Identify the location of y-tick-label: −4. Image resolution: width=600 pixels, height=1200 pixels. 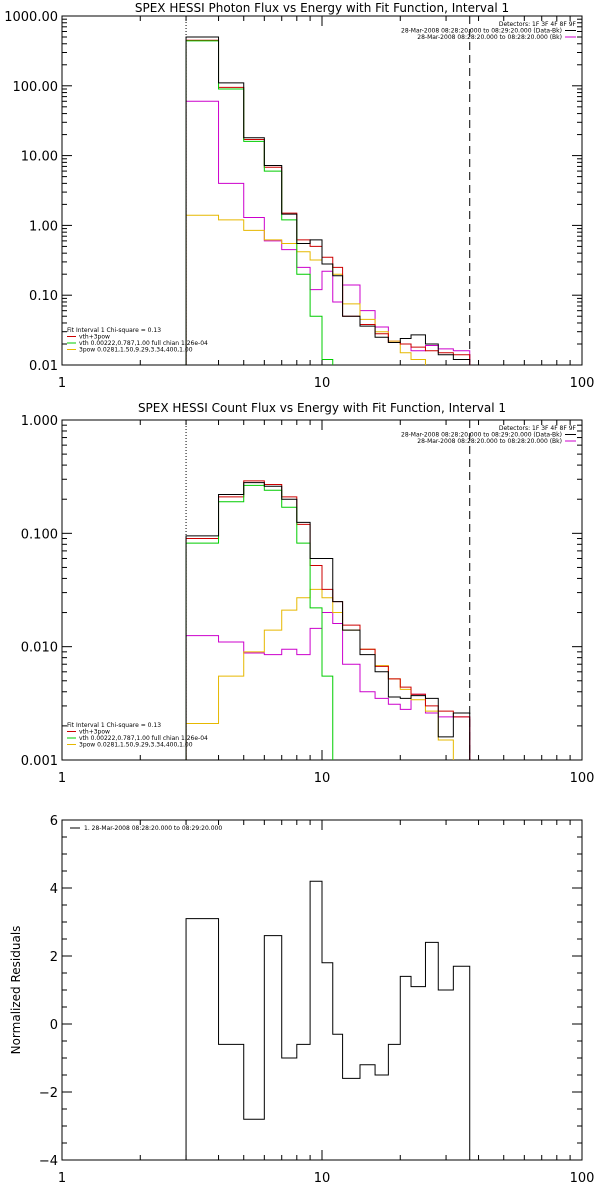
(48, 1161).